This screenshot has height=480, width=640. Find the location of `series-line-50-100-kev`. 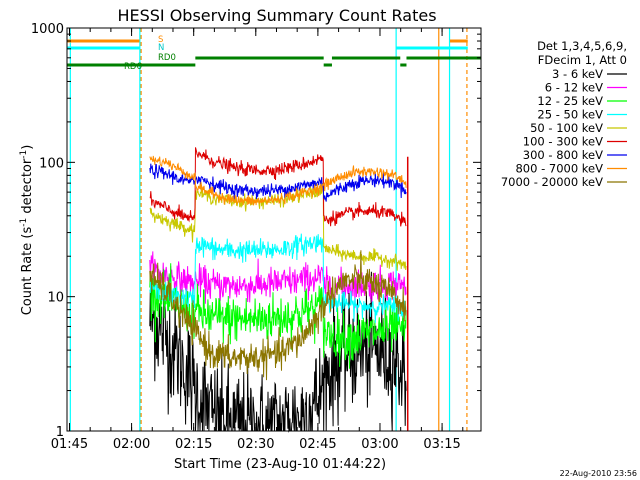

series-line-50-100-kev is located at coordinates (278, 226).